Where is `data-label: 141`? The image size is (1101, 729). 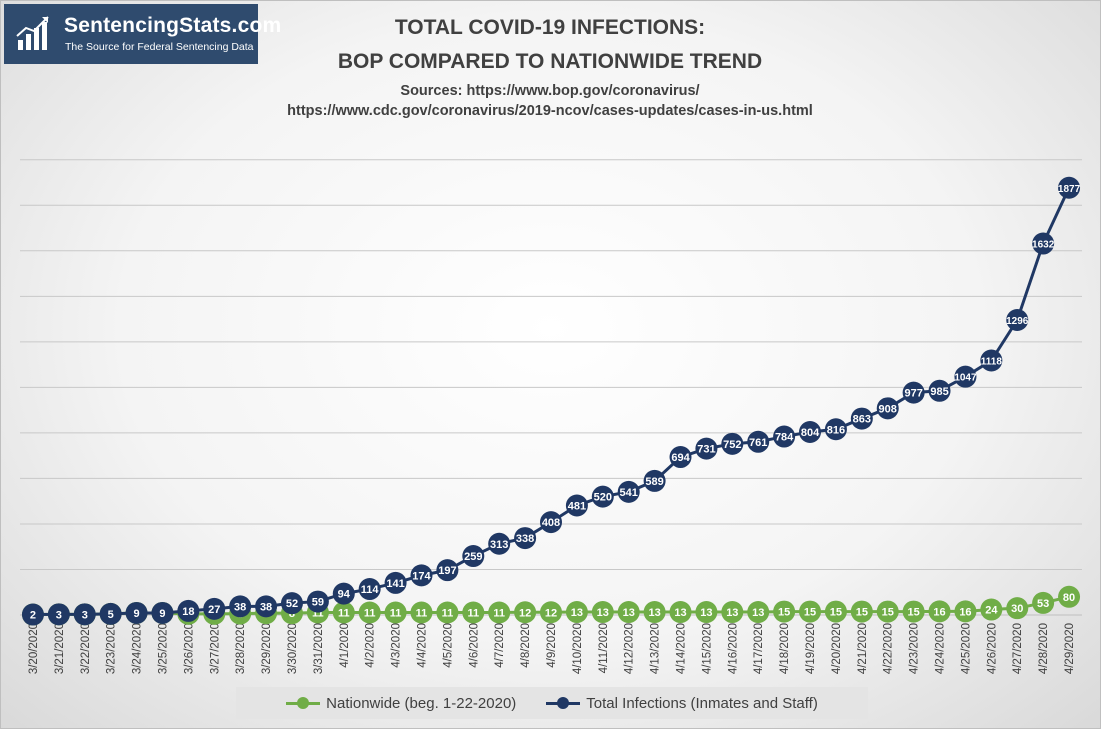
data-label: 141 is located at coordinates (395, 584).